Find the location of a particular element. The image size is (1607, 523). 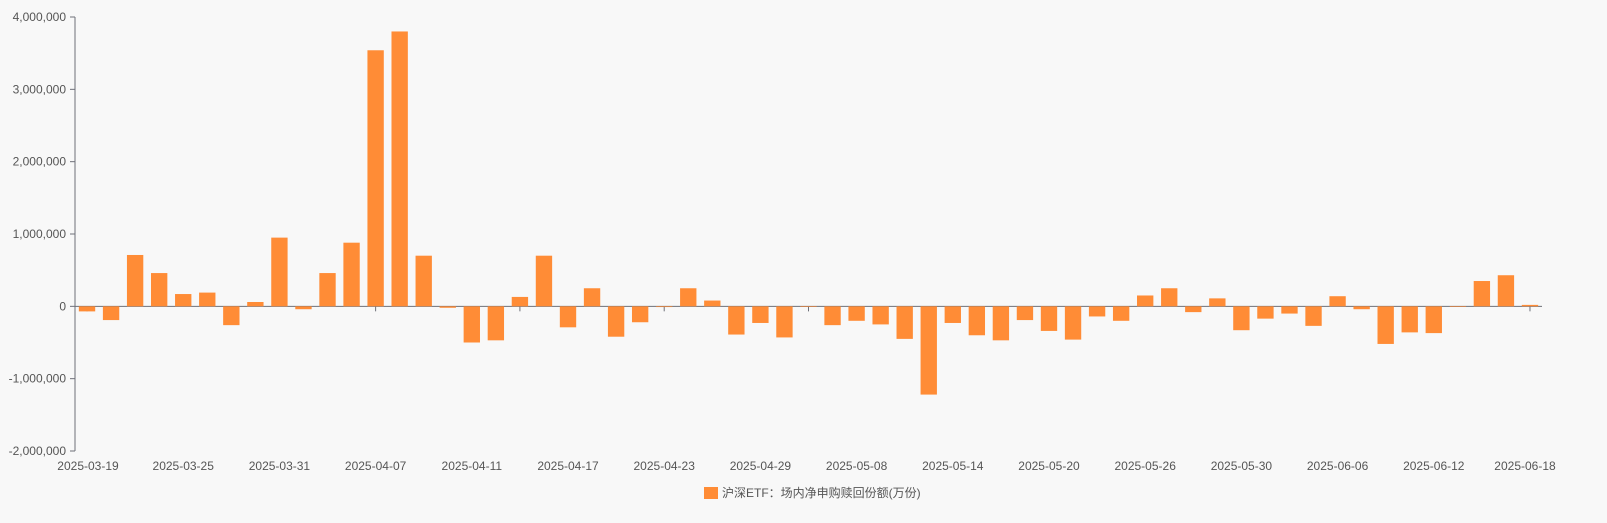

x-tick-label: 2025-04-17 is located at coordinates (568, 466).